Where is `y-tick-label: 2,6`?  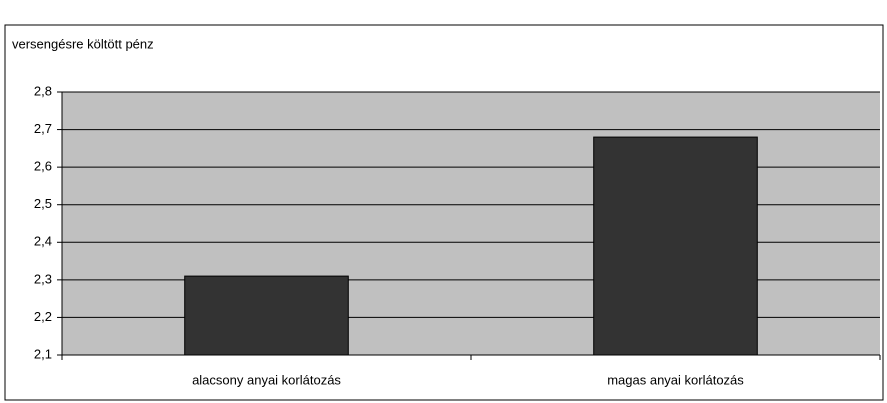
y-tick-label: 2,6 is located at coordinates (43, 166).